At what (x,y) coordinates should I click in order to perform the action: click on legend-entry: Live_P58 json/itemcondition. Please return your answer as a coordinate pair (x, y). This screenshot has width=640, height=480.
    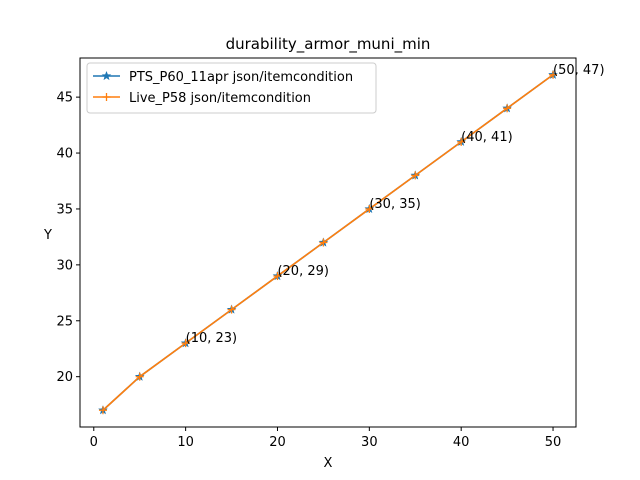
    Looking at the image, I should click on (202, 98).